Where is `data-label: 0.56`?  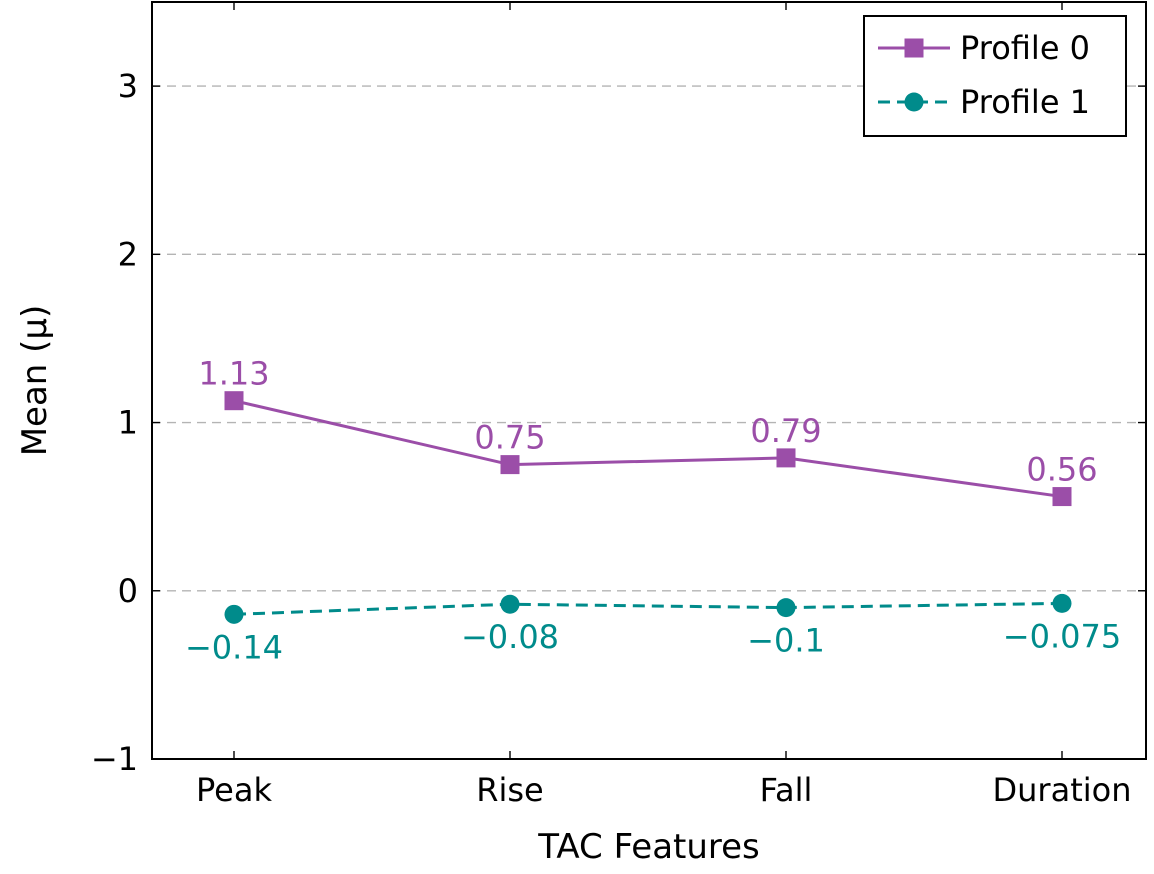
data-label: 0.56 is located at coordinates (1061, 470).